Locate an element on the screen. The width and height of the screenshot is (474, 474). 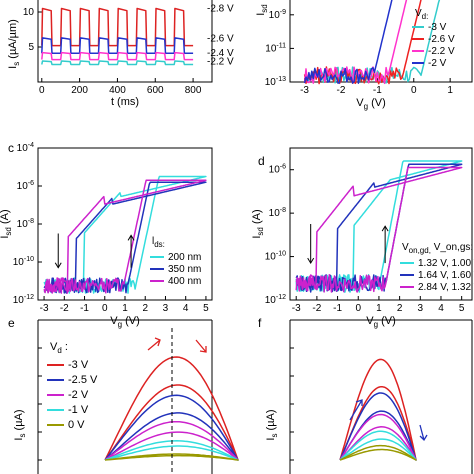
panel-e-legend-title: Vd : is located at coordinates (59, 348).